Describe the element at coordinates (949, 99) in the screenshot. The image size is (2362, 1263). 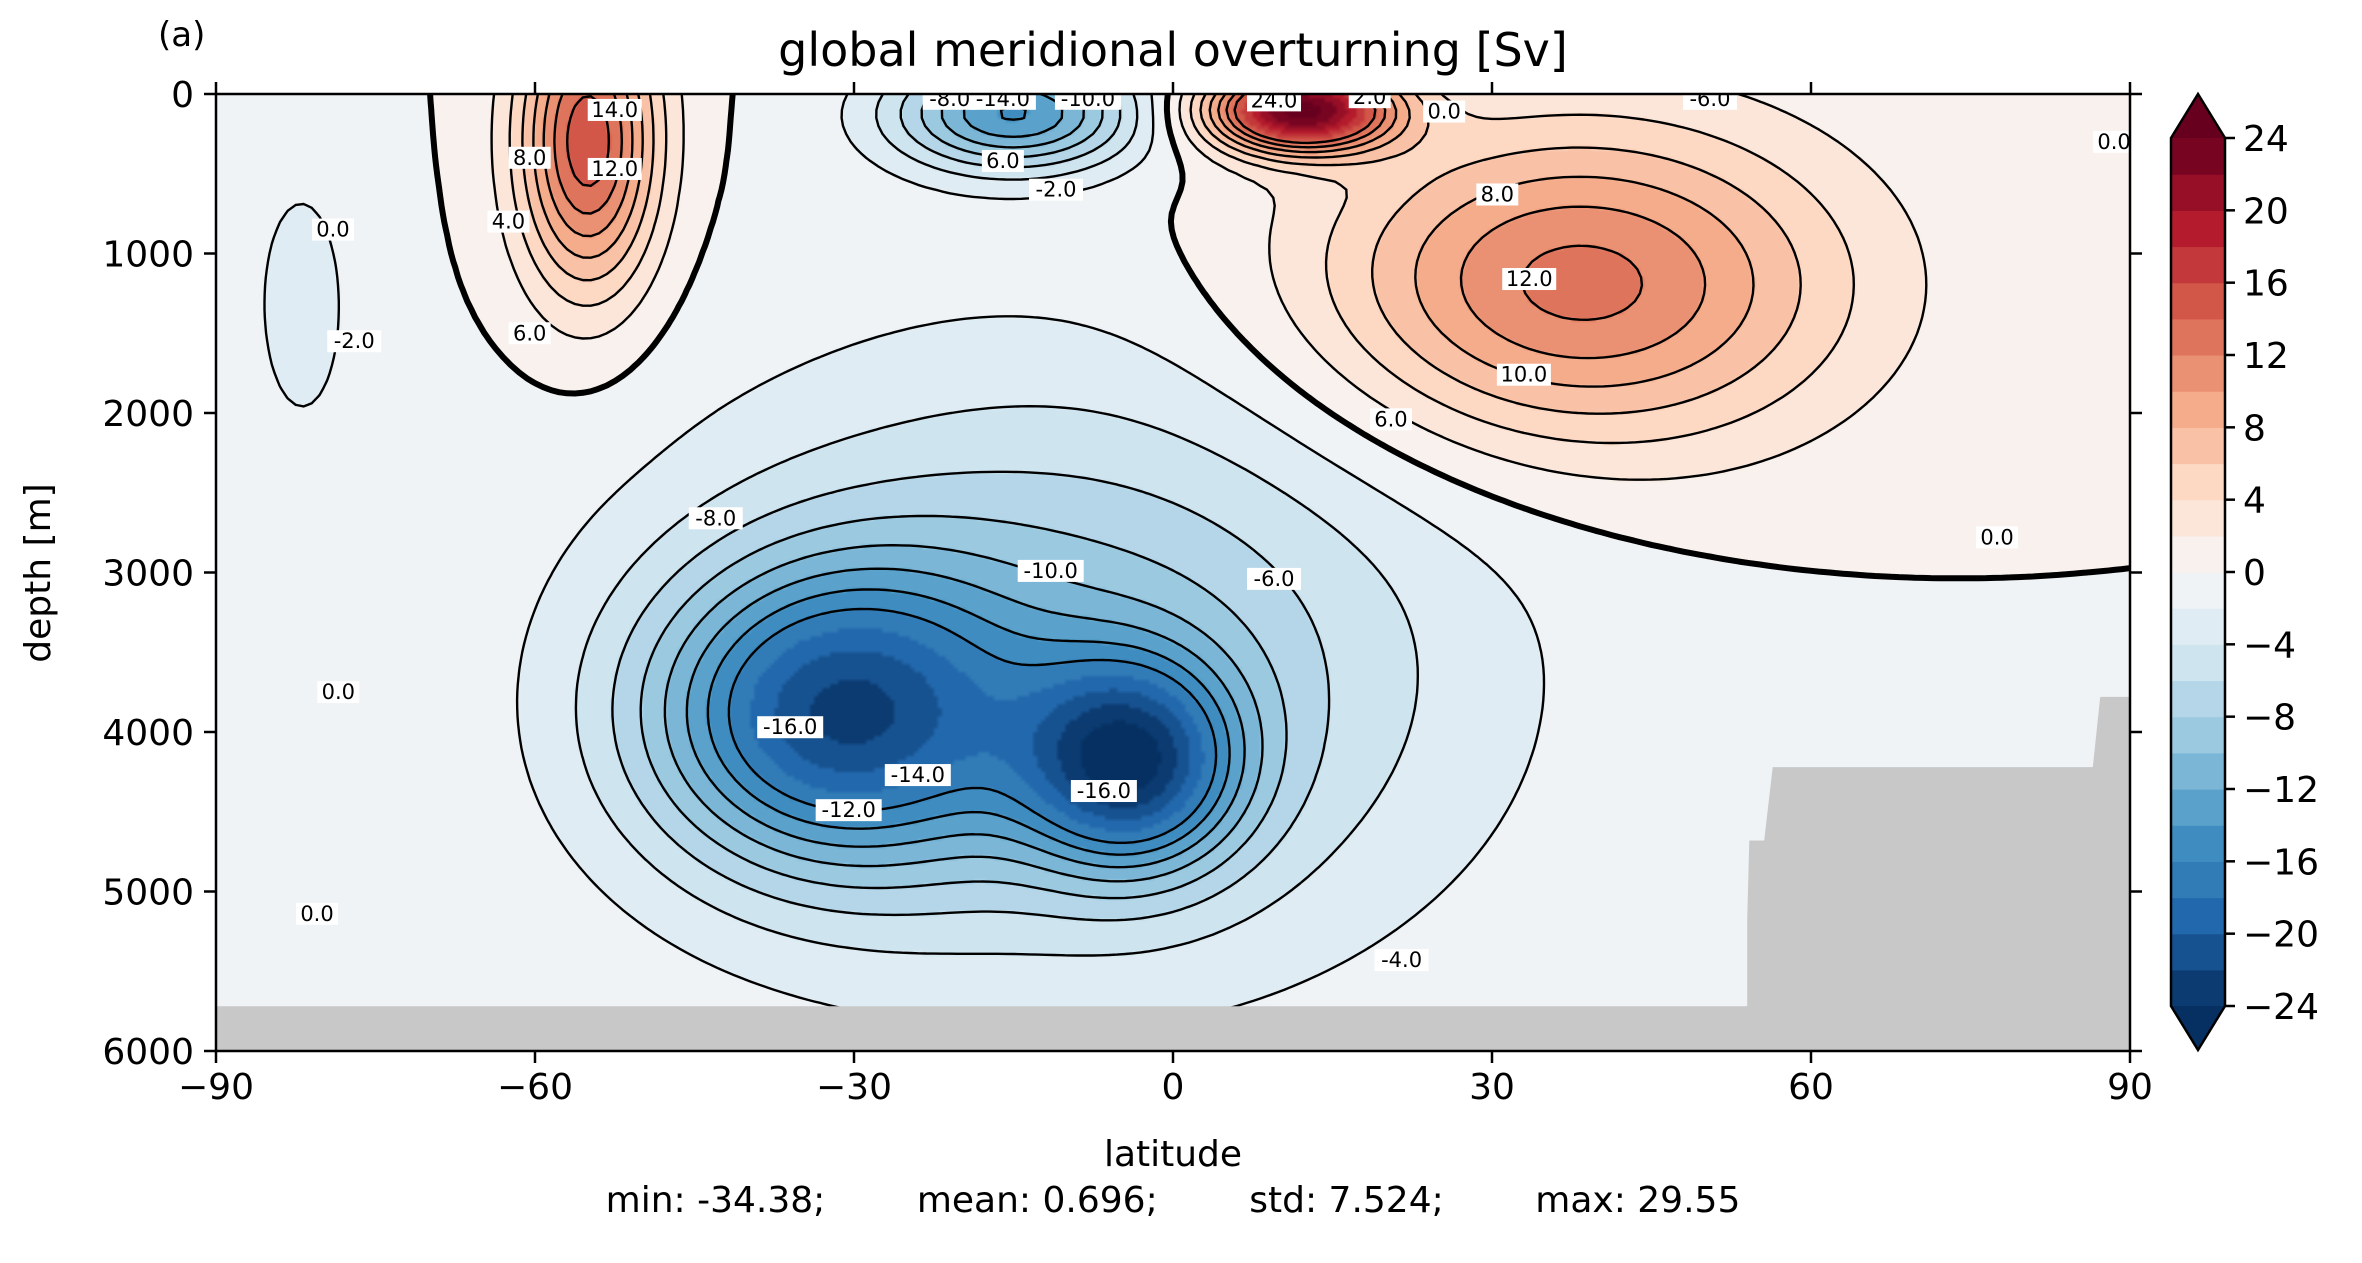
I see `contour-label: -8.0` at that location.